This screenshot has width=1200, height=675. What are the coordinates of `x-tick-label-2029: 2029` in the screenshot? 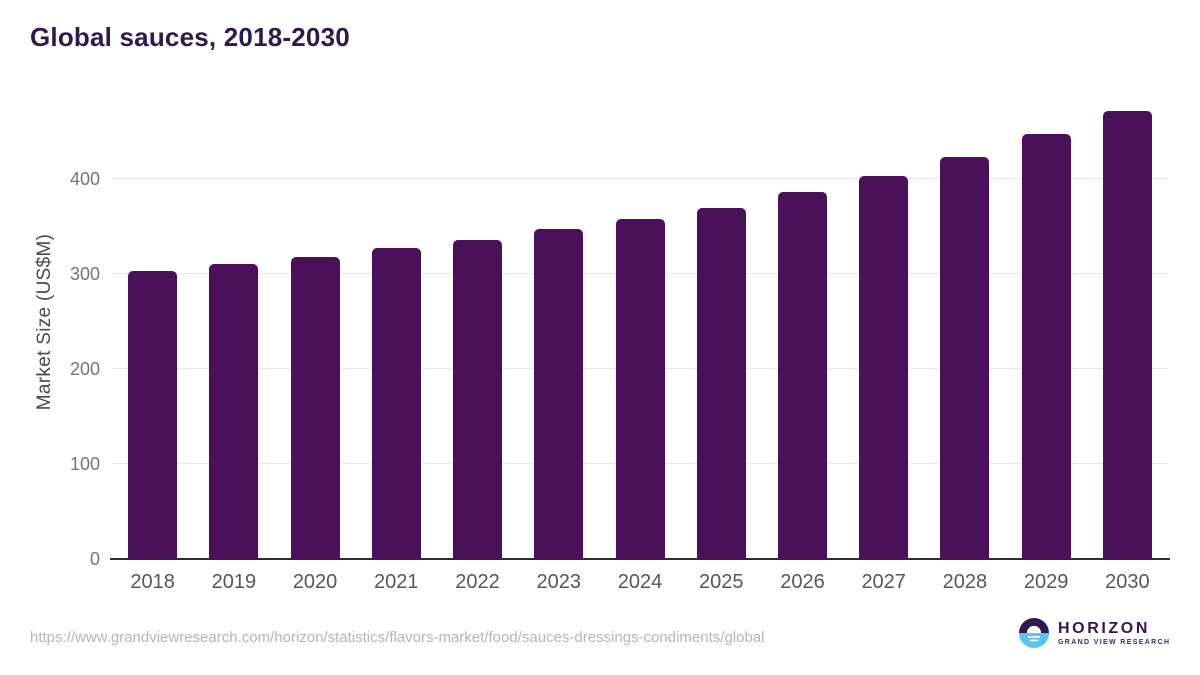 It's located at (1046, 582).